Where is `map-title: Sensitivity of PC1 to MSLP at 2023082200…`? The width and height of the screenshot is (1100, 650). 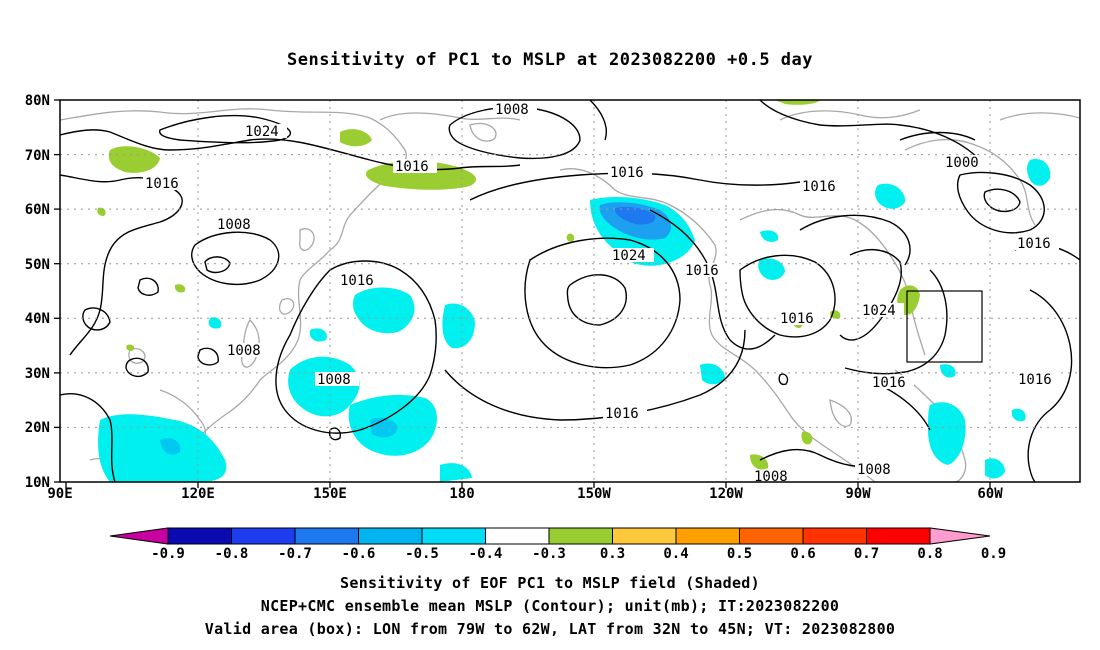
map-title: Sensitivity of PC1 to MSLP at 2023082200… is located at coordinates (549, 60).